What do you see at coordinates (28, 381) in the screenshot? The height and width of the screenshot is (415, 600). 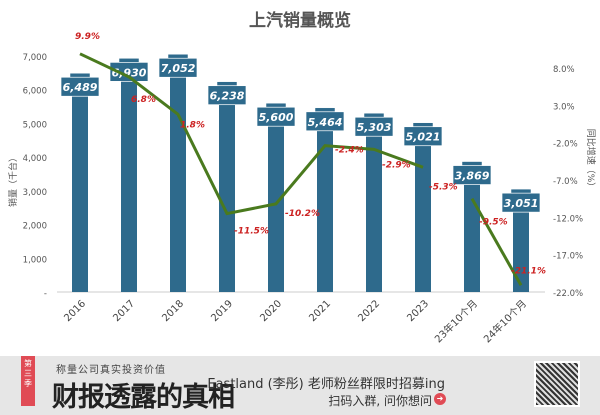 I see `season-ribbon: 第三季` at bounding box center [28, 381].